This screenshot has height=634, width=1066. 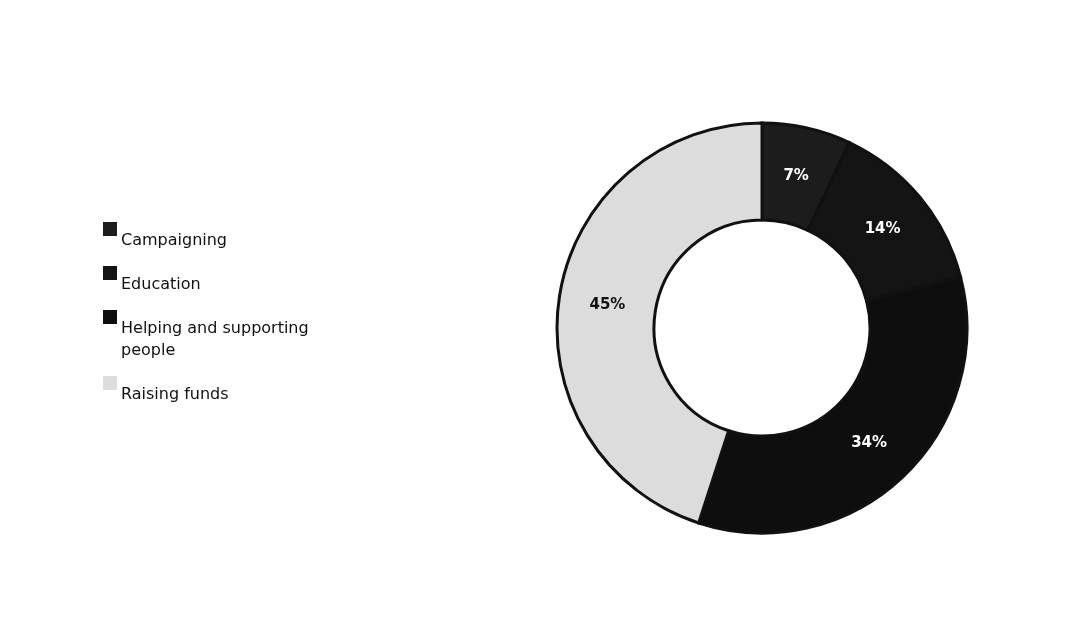 What do you see at coordinates (796, 175) in the screenshot?
I see `data-label: 7%` at bounding box center [796, 175].